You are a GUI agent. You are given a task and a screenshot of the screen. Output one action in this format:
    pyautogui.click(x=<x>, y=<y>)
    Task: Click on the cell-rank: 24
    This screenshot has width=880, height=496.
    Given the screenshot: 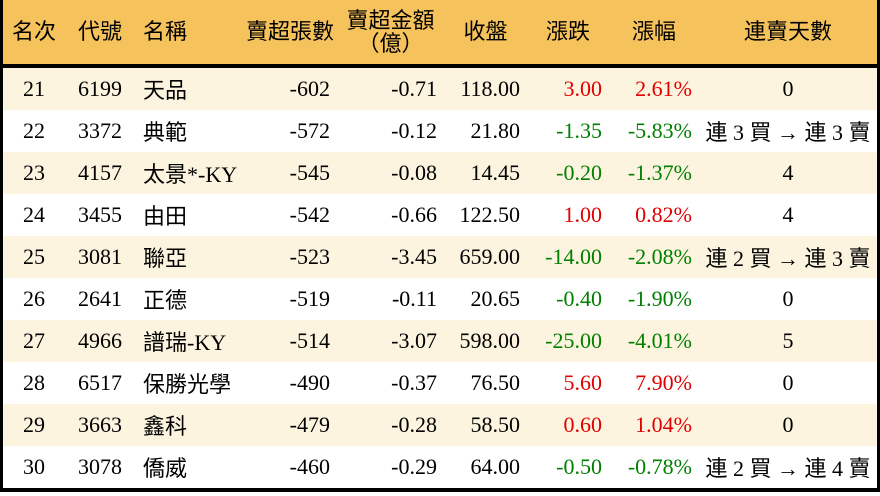 What is the action you would take?
    pyautogui.click(x=34, y=214)
    